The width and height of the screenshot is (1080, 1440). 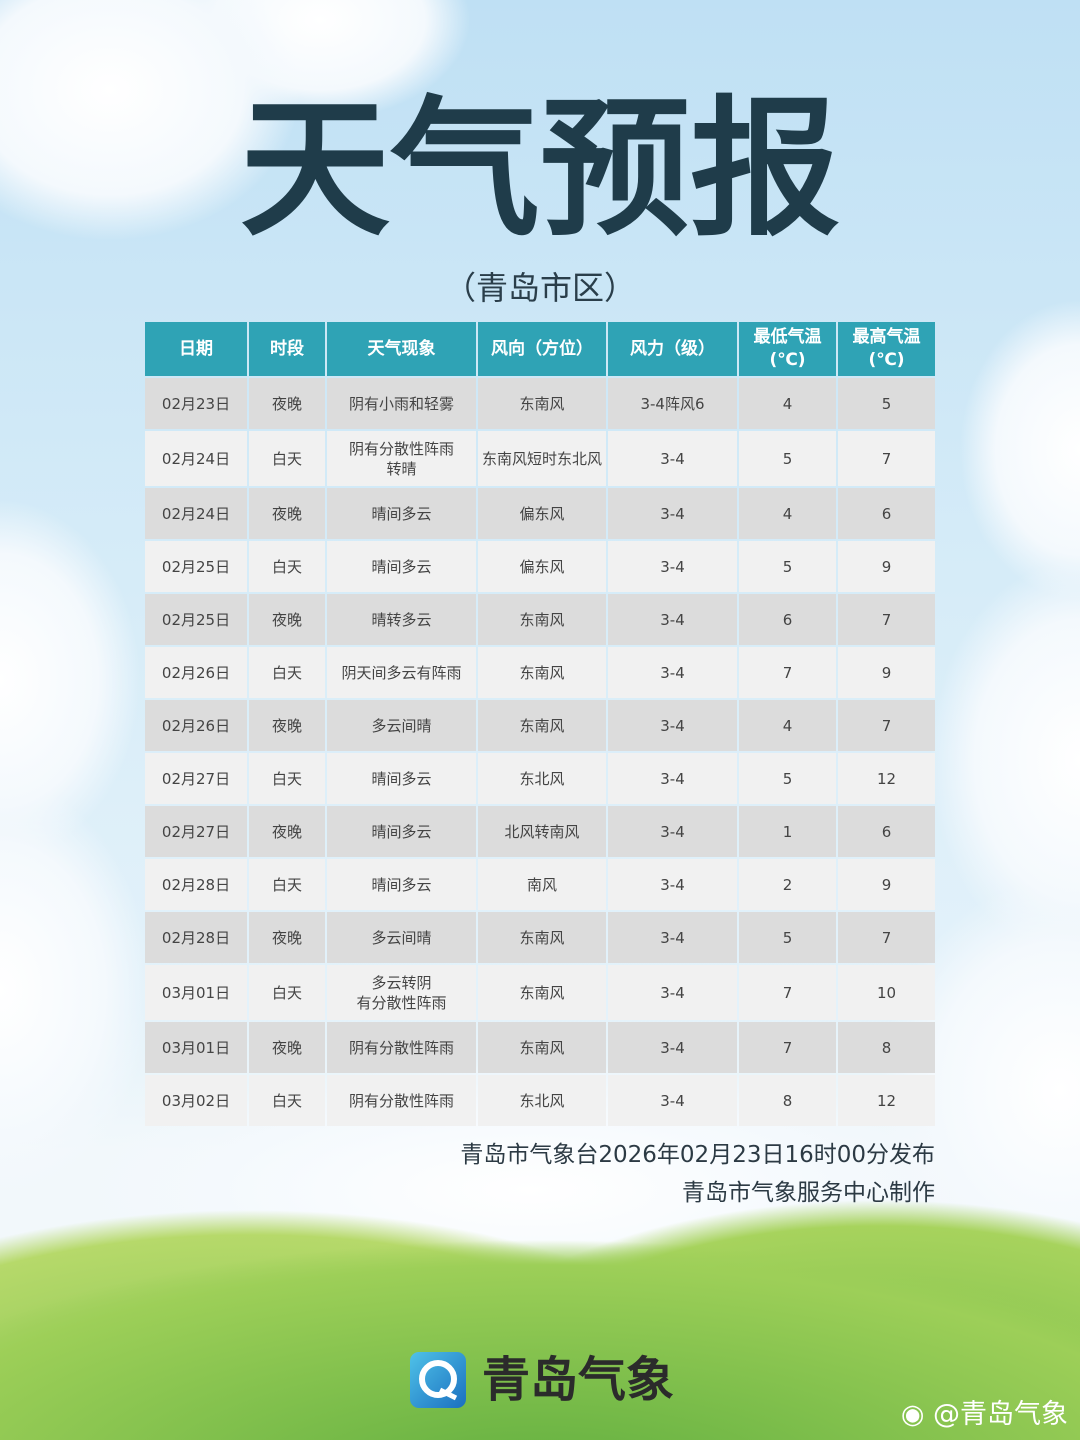 What do you see at coordinates (401, 458) in the screenshot?
I see `weather-cell: 阴有分散性阵雨 转晴` at bounding box center [401, 458].